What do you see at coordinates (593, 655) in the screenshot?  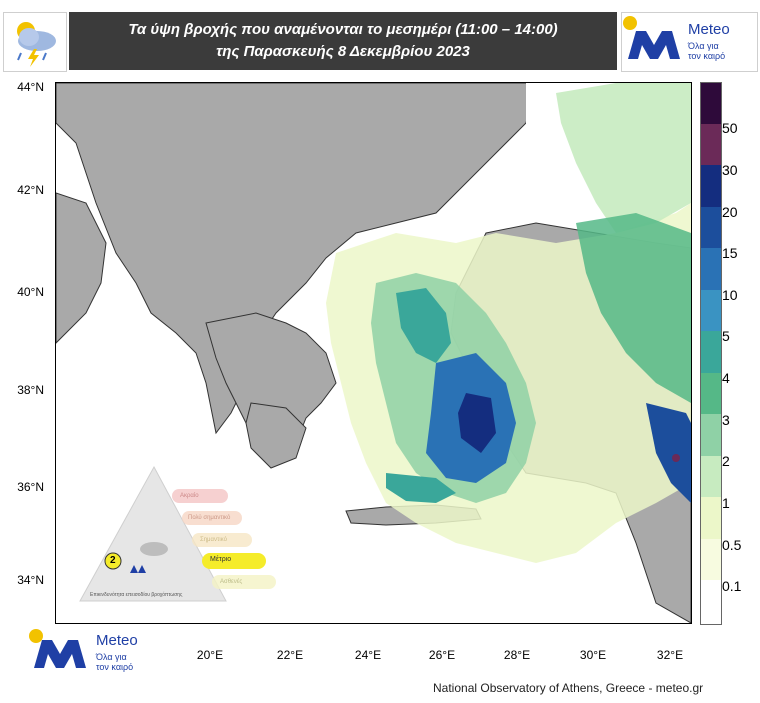 I see `lon-label-30: 30°E` at bounding box center [593, 655].